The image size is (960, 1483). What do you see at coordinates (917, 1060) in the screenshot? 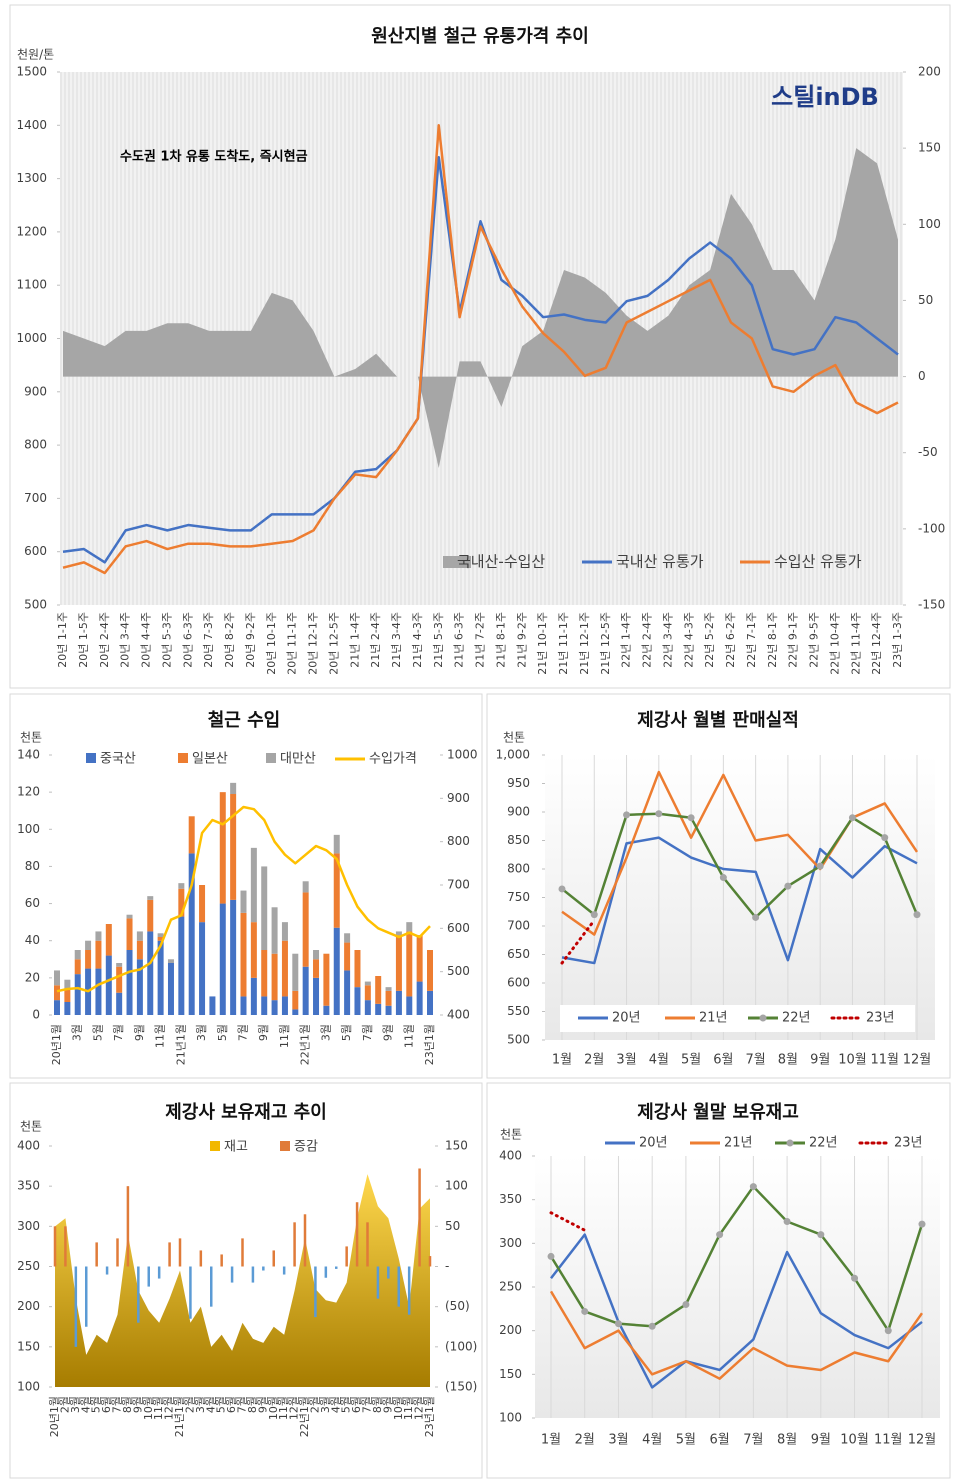
I see `x-tick-label: 12월` at bounding box center [917, 1060].